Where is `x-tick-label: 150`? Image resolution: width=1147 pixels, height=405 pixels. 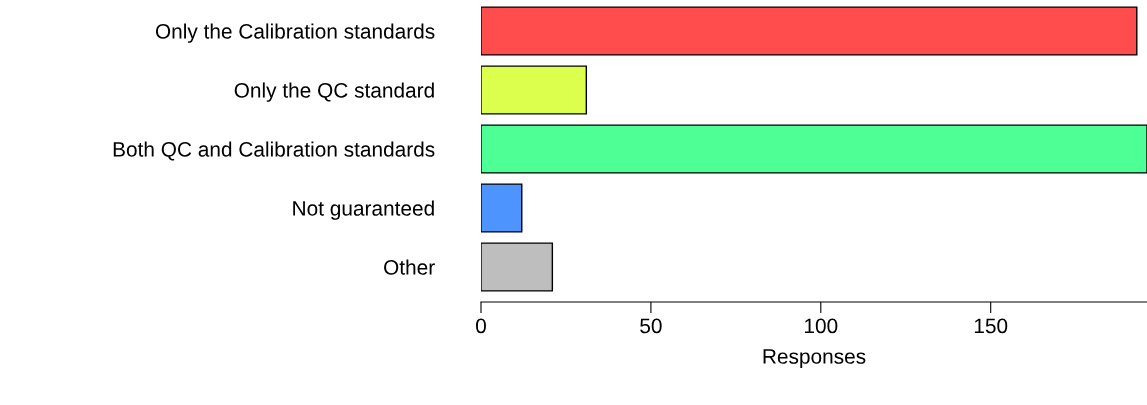 x-tick-label: 150 is located at coordinates (991, 326).